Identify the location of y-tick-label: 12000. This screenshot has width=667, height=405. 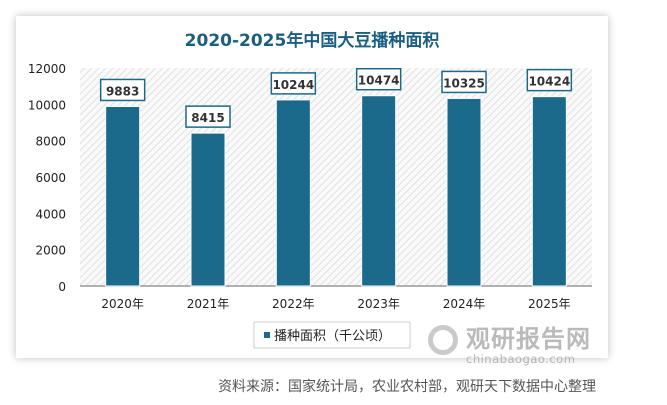
(47, 69).